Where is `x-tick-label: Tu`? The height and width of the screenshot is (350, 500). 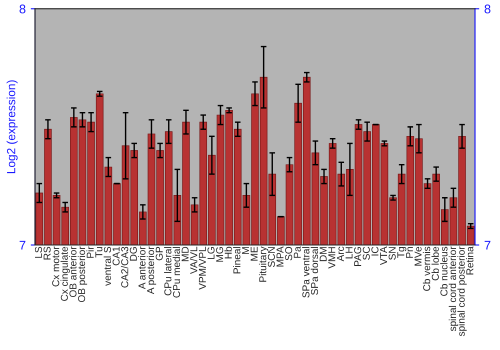 x-tick-label: Tu is located at coordinates (98, 252).